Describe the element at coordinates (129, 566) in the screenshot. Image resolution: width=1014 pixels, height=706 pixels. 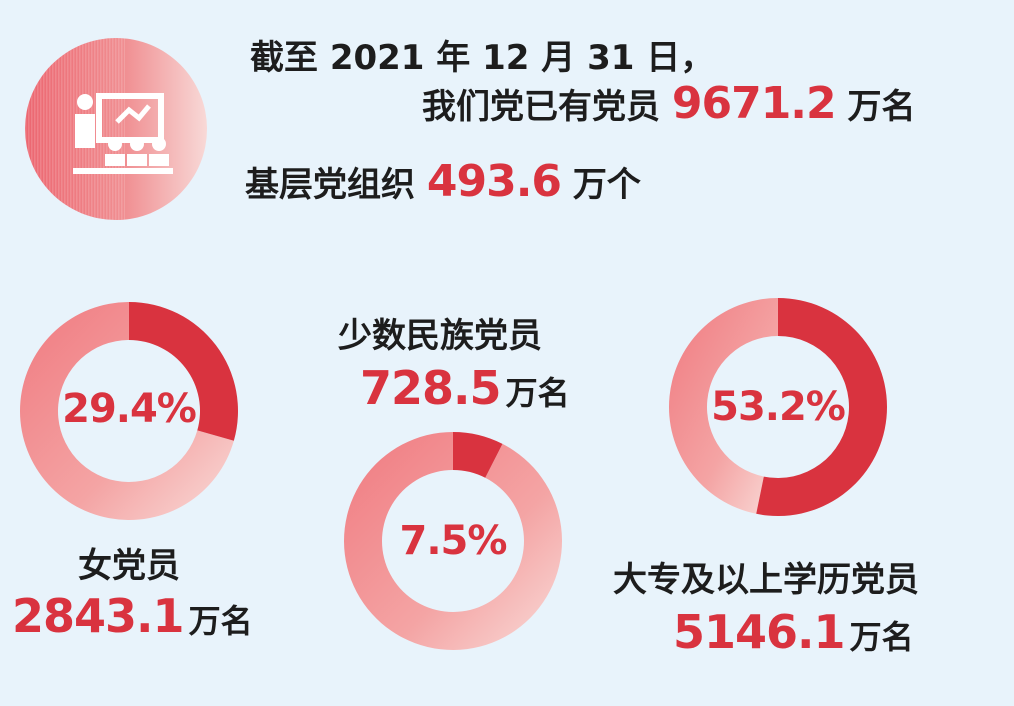
I see `female-members-title: 女党员` at that location.